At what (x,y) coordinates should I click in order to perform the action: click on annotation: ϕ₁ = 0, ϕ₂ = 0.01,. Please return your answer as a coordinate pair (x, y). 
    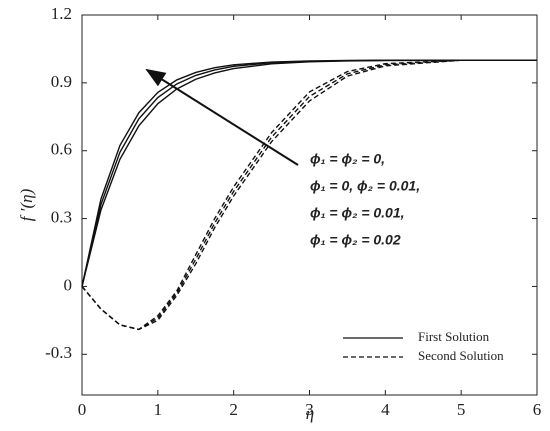
    Looking at the image, I should click on (365, 186).